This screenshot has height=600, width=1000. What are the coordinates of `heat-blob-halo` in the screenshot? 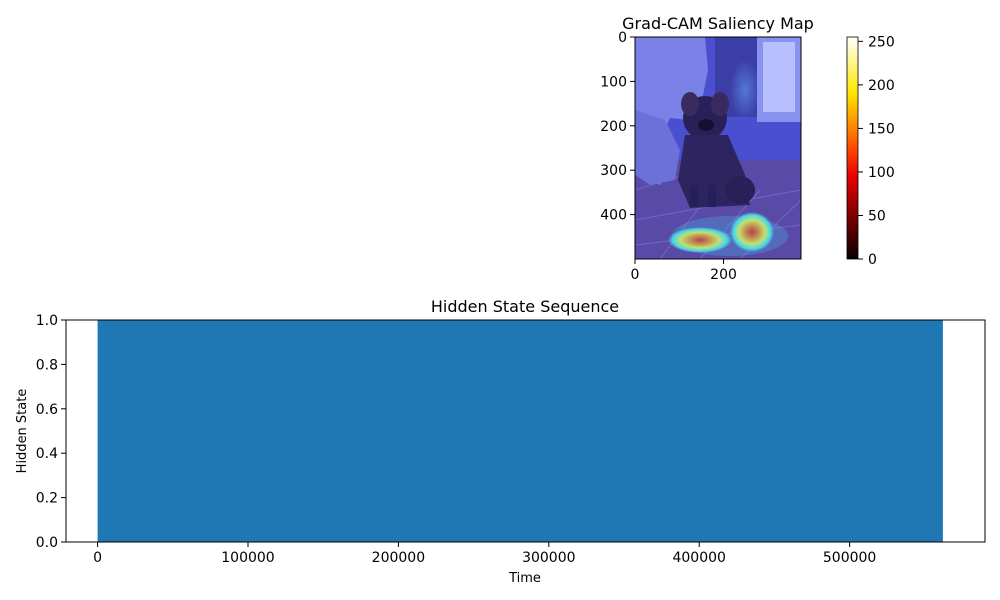 It's located at (730, 236).